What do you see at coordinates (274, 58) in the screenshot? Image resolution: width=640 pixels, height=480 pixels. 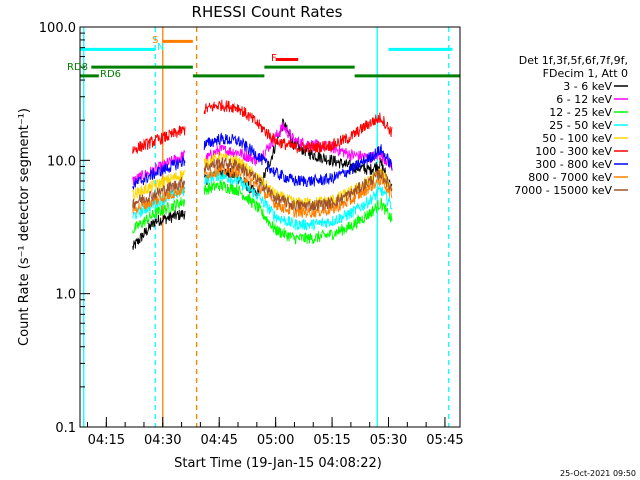 I see `annotation-label: F` at bounding box center [274, 58].